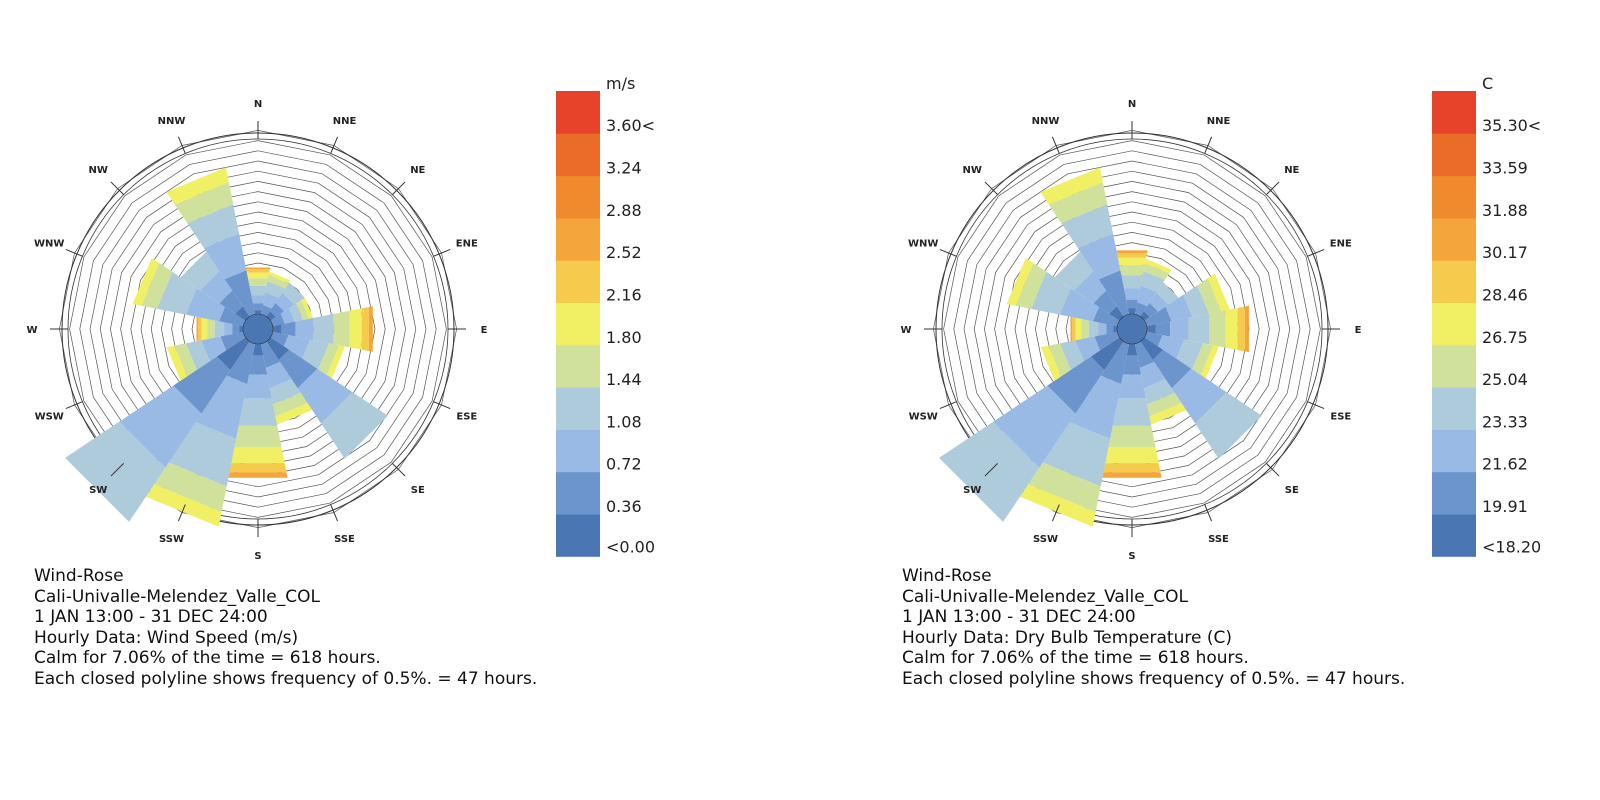 This screenshot has height=800, width=1600. I want to click on legend-label-0: <0.00, so click(630, 546).